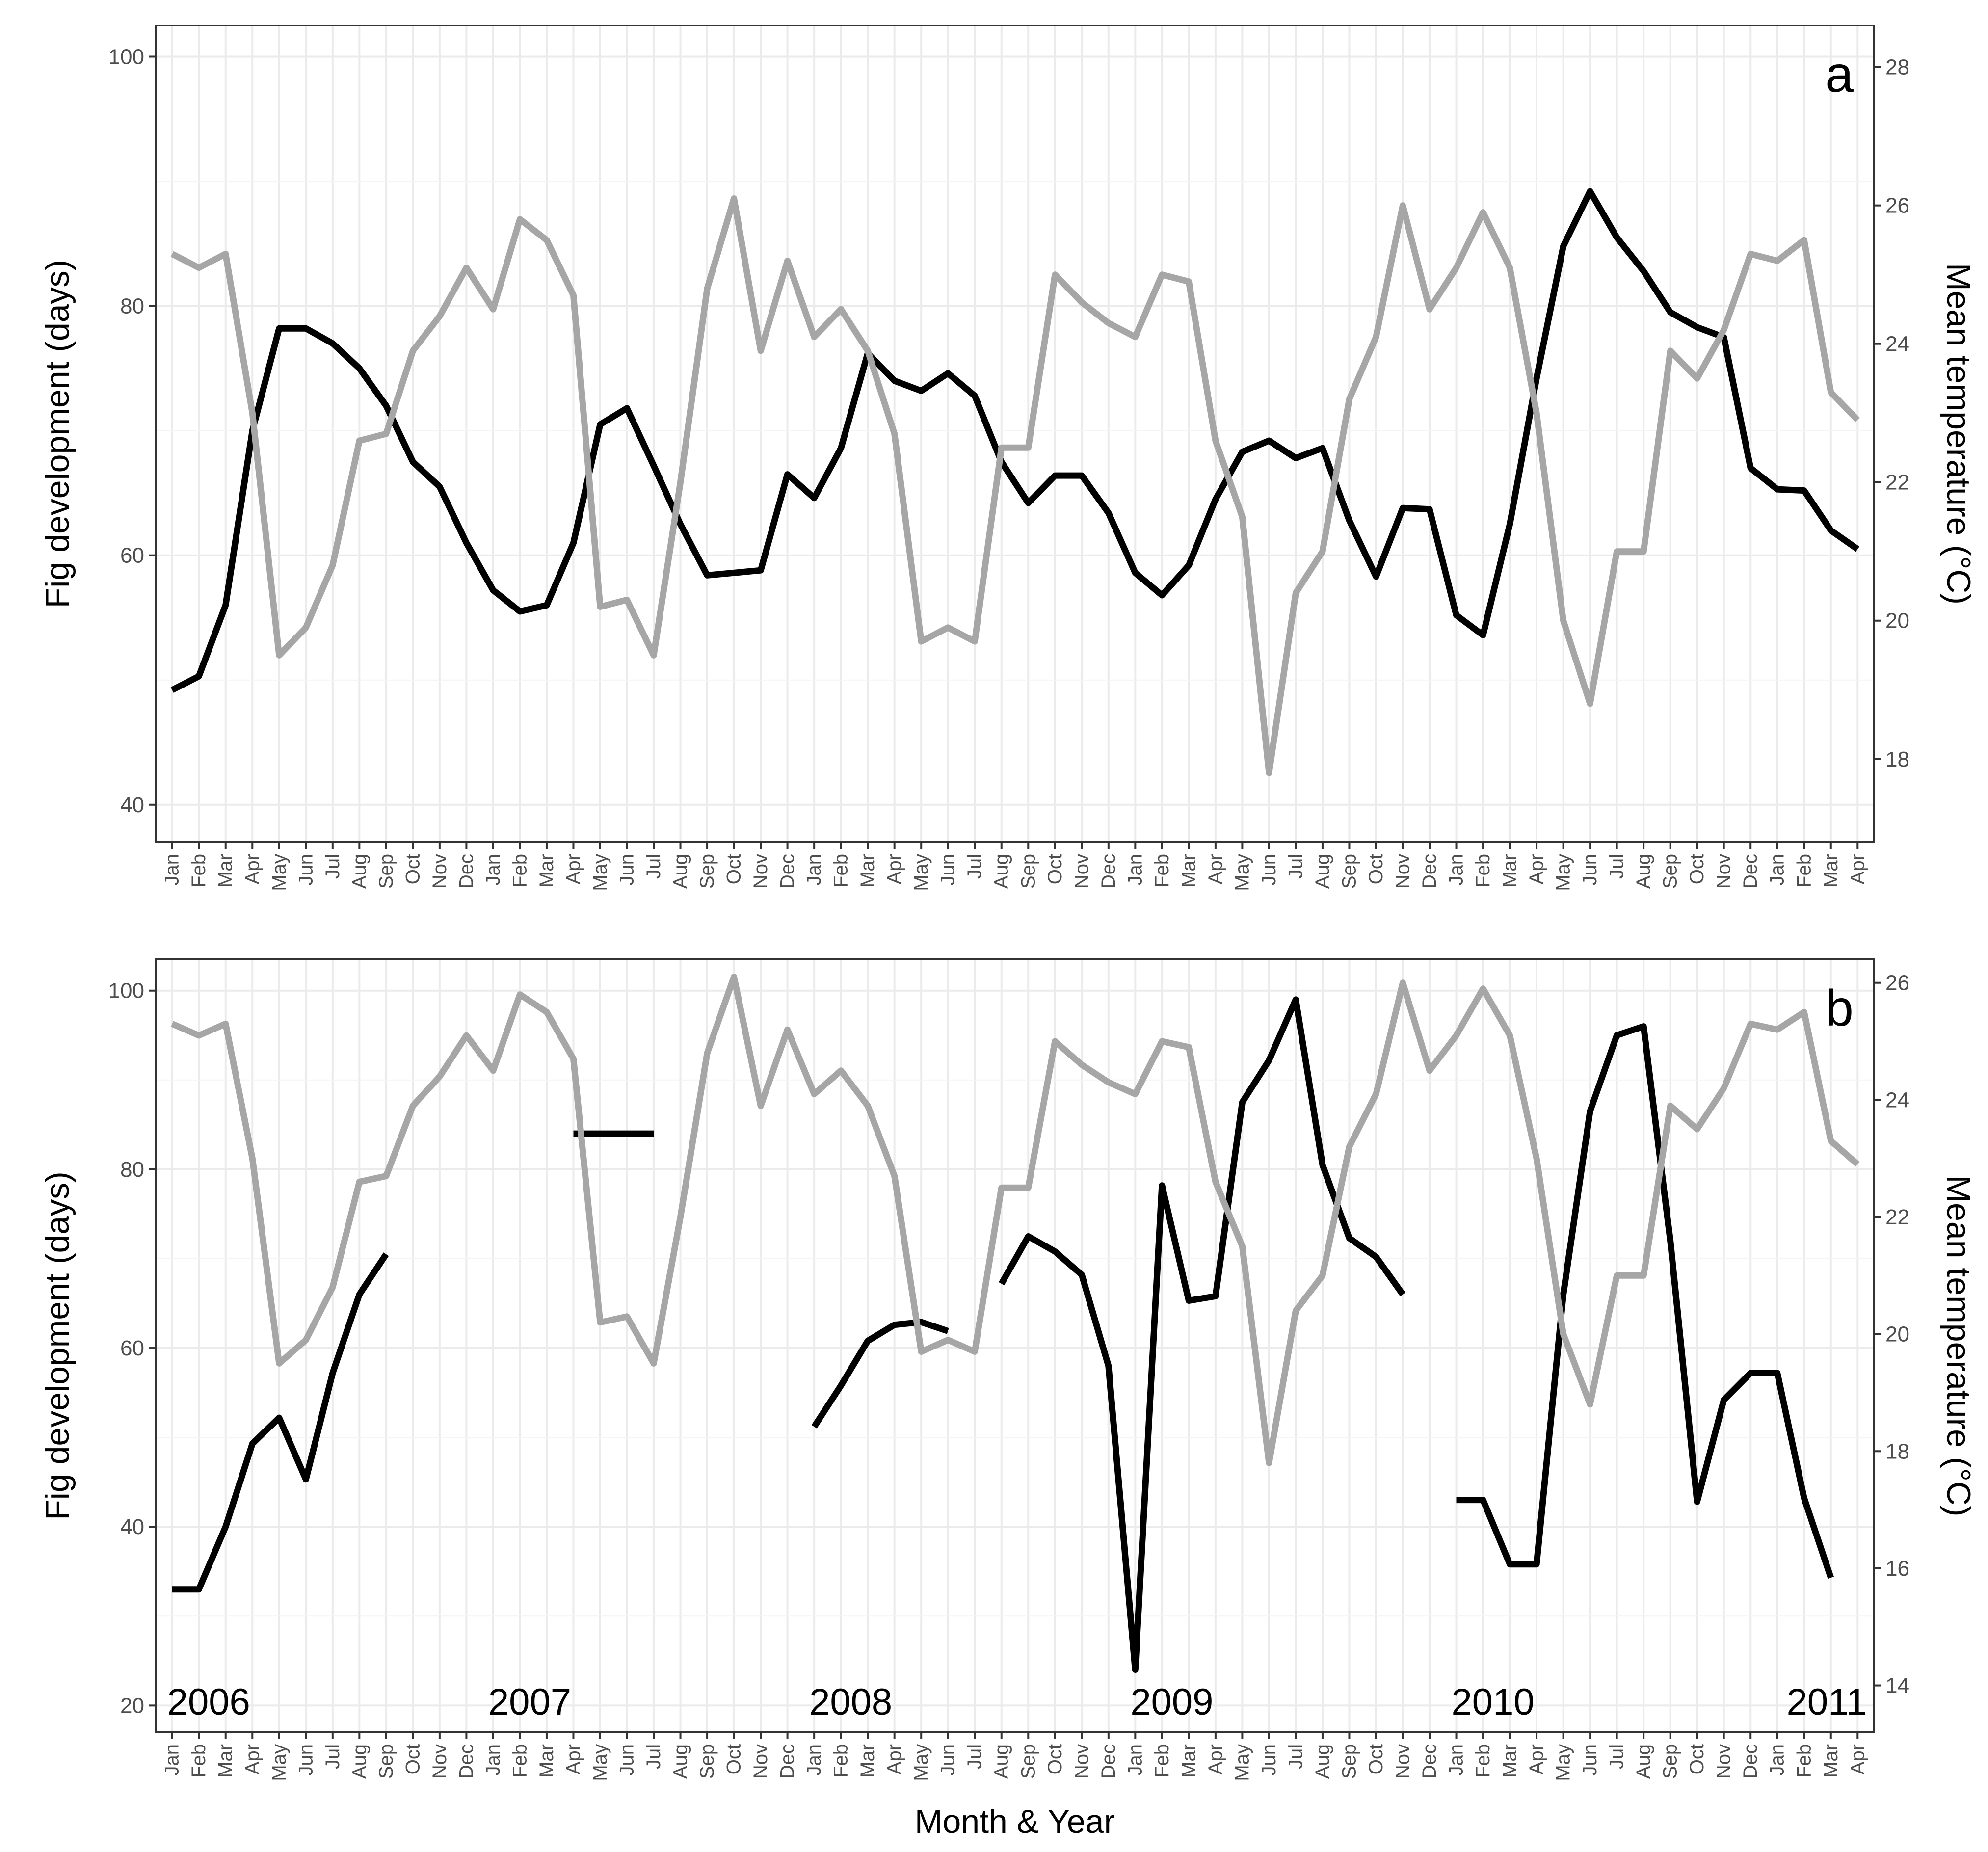  What do you see at coordinates (1897, 621) in the screenshot?
I see `panel-a-y2-tick-label: 20` at bounding box center [1897, 621].